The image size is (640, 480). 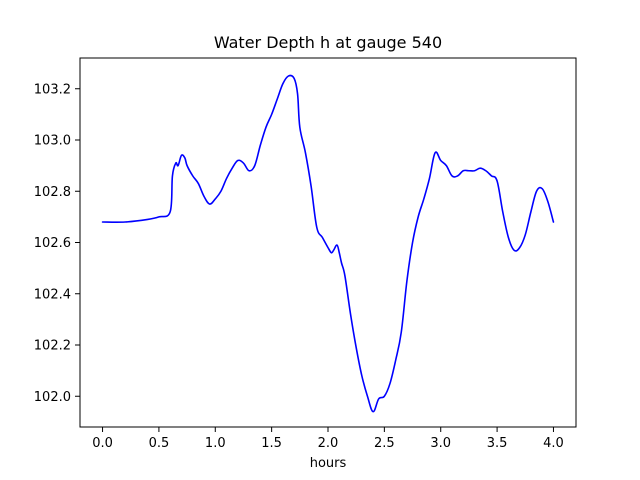 What do you see at coordinates (159, 443) in the screenshot?
I see `x-tick-label: 0.5` at bounding box center [159, 443].